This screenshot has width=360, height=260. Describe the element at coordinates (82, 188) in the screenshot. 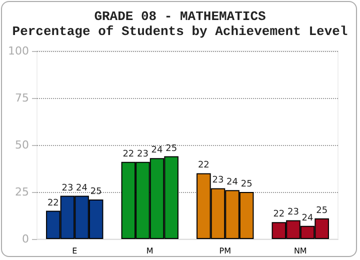

I see `series-label: 24` at that location.